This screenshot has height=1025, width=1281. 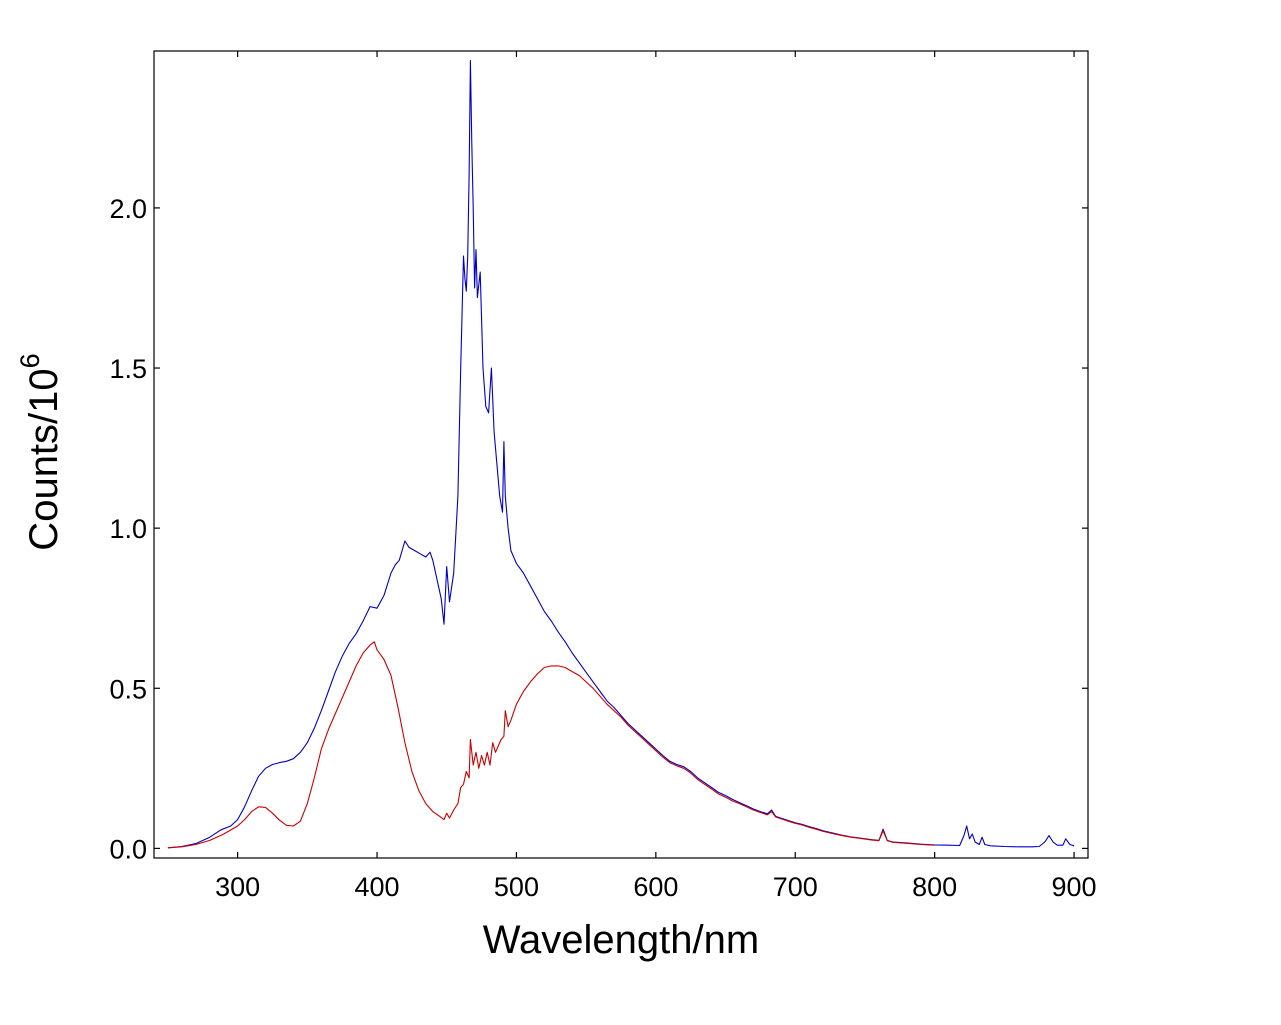 What do you see at coordinates (621, 940) in the screenshot?
I see `x-axis-title: Wavelength/nm` at bounding box center [621, 940].